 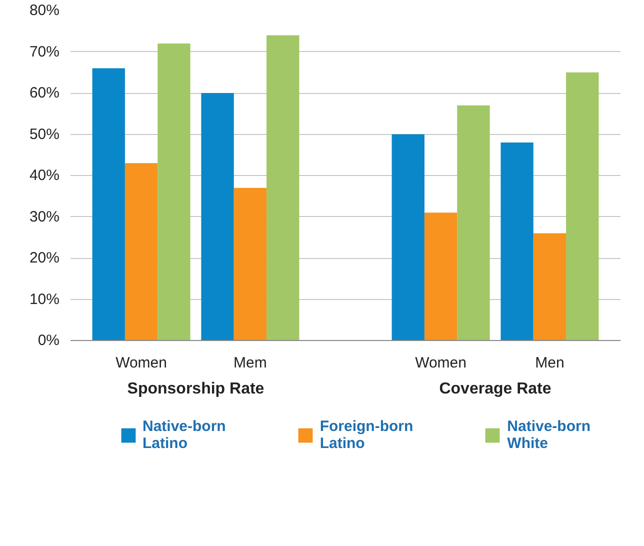 What do you see at coordinates (49, 340) in the screenshot?
I see `y-tick-label: 0%` at bounding box center [49, 340].